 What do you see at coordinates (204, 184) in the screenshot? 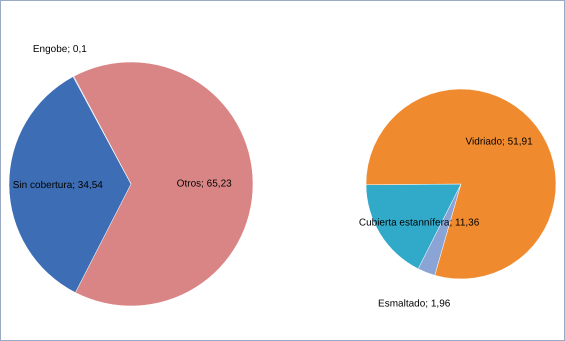
I see `slice-label: Otros; 65,23` at bounding box center [204, 184].